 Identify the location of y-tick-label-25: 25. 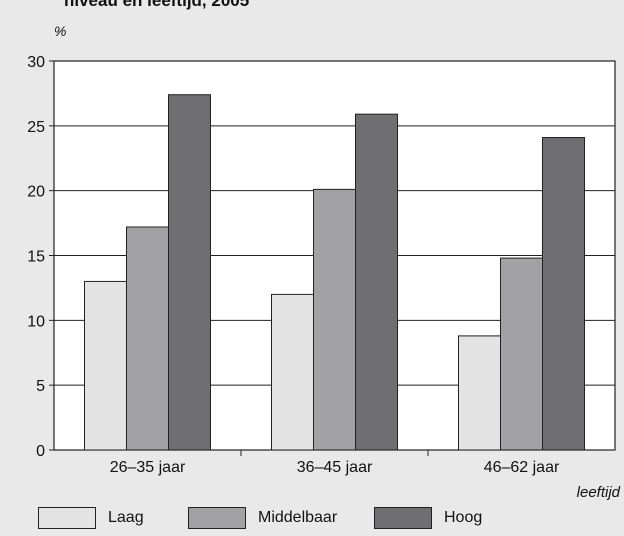
(36, 127).